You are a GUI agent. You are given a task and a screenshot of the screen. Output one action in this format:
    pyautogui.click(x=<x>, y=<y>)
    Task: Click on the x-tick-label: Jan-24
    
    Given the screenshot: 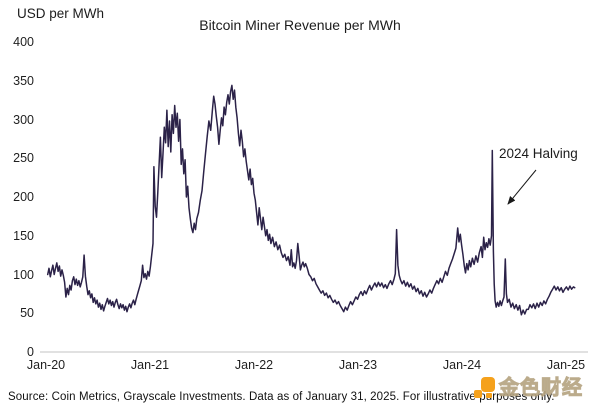 What is the action you would take?
    pyautogui.click(x=462, y=365)
    